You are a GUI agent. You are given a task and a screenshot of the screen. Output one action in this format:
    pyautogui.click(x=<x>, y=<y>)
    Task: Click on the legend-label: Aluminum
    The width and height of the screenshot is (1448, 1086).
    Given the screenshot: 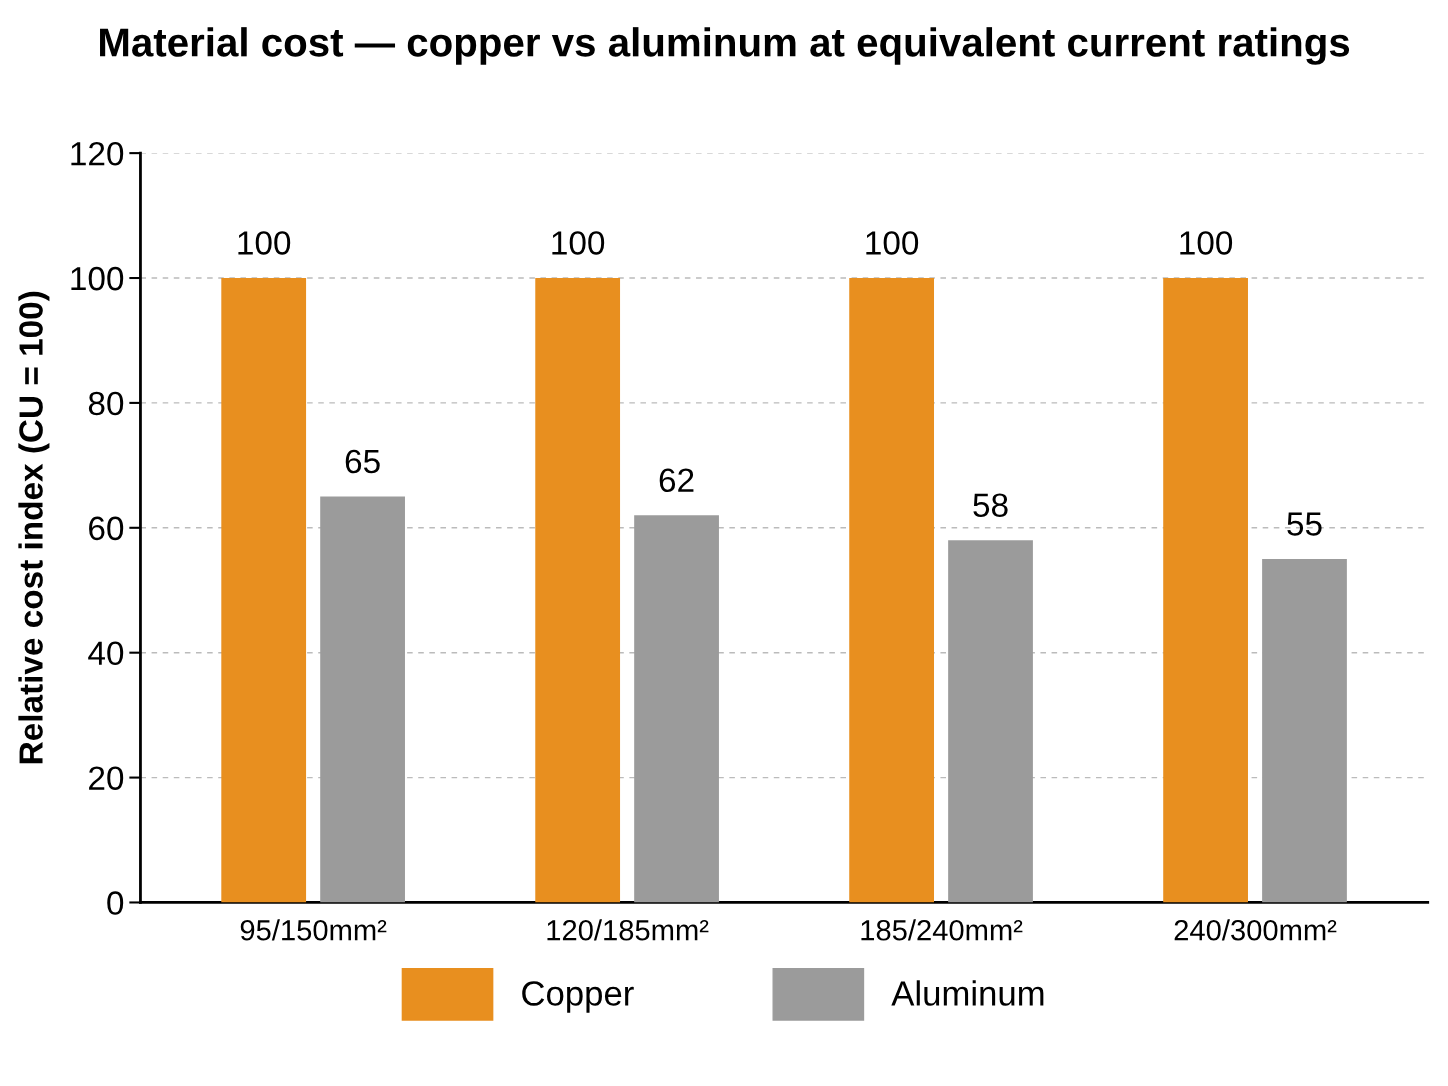 What is the action you would take?
    pyautogui.click(x=967, y=993)
    